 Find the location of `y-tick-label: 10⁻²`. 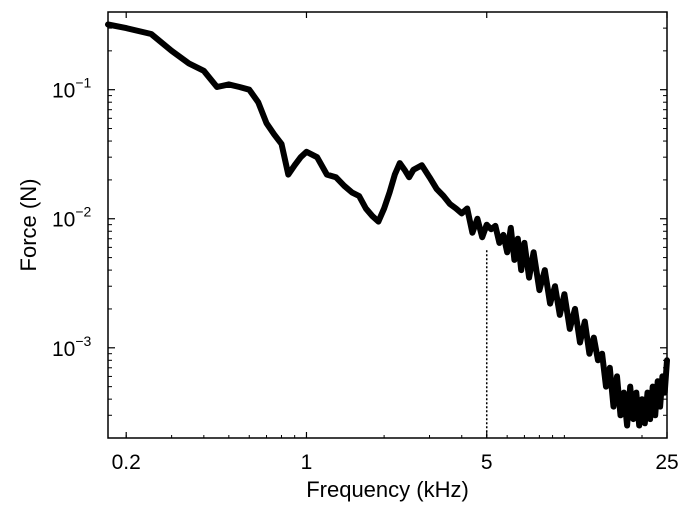

y-tick-label: 10⁻² is located at coordinates (72, 218).